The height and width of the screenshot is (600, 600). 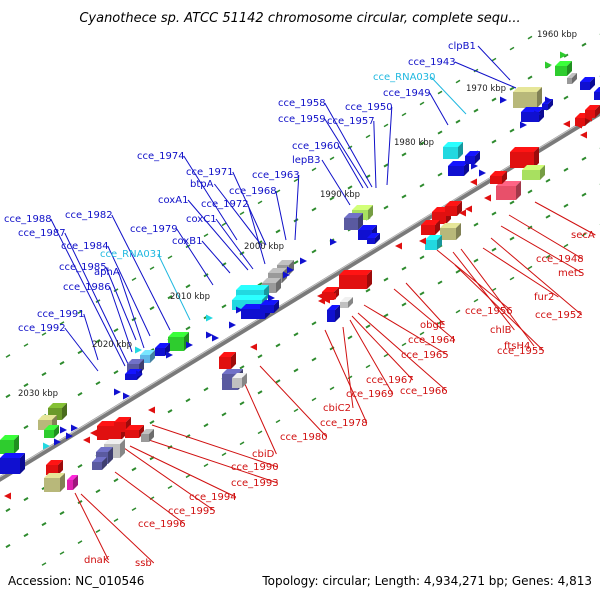 I want to click on gene-label: cce_1990, so click(x=255, y=467).